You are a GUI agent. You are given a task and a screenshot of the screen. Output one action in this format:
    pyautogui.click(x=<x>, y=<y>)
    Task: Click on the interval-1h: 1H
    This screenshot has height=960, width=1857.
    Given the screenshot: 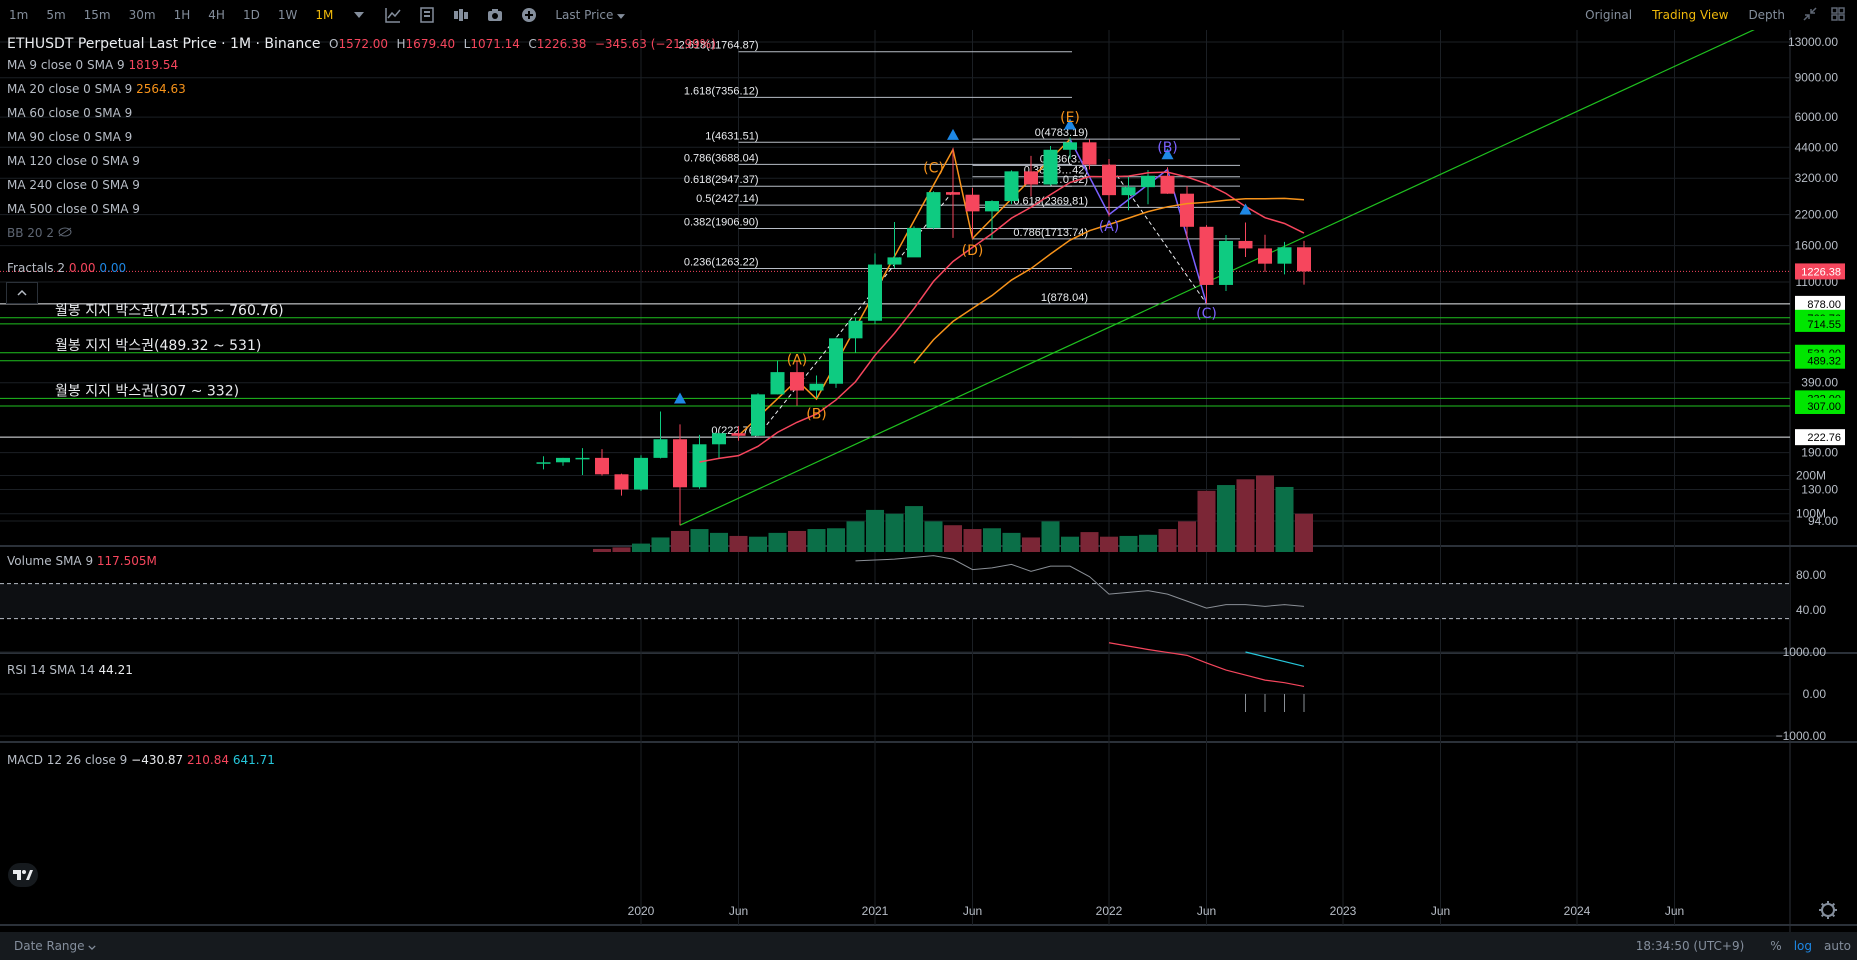 What is the action you would take?
    pyautogui.click(x=182, y=15)
    